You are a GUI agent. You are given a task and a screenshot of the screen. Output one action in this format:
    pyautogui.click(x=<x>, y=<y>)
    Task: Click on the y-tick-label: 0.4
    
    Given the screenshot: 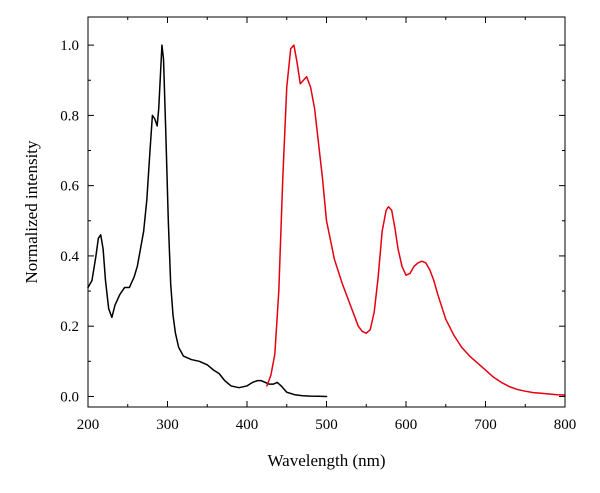 What is the action you would take?
    pyautogui.click(x=69, y=257)
    